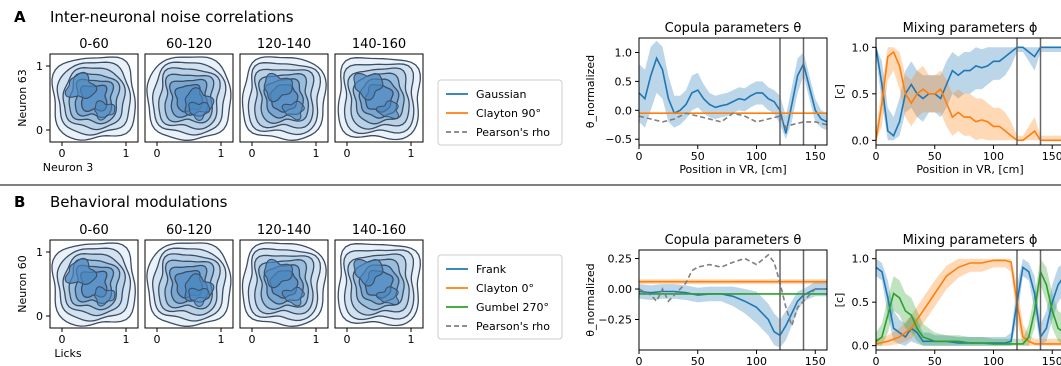 The image size is (1061, 366). What do you see at coordinates (68, 353) in the screenshot?
I see `density-xlabel: Licks` at bounding box center [68, 353].